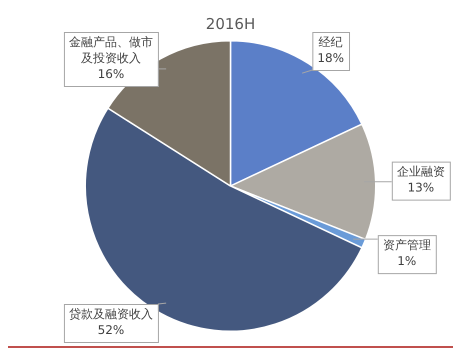 This screenshot has width=461, height=354. I want to click on slice-label: 资产管理, so click(406, 245).